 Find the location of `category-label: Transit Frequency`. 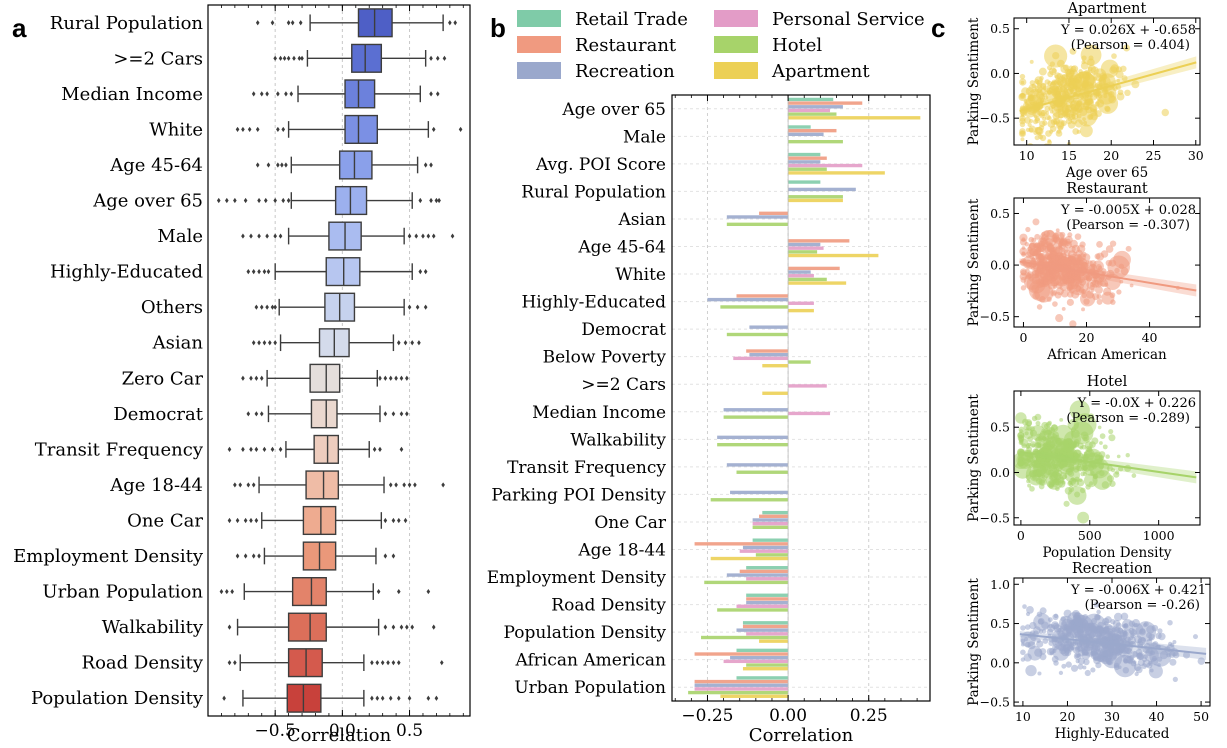

category-label: Transit Frequency is located at coordinates (586, 468).